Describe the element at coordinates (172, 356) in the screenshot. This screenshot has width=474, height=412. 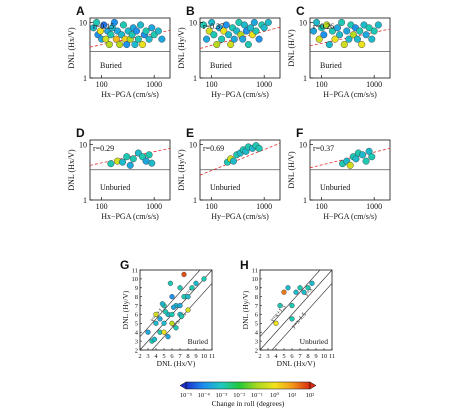
I see `x-tick-label: 6` at that location.